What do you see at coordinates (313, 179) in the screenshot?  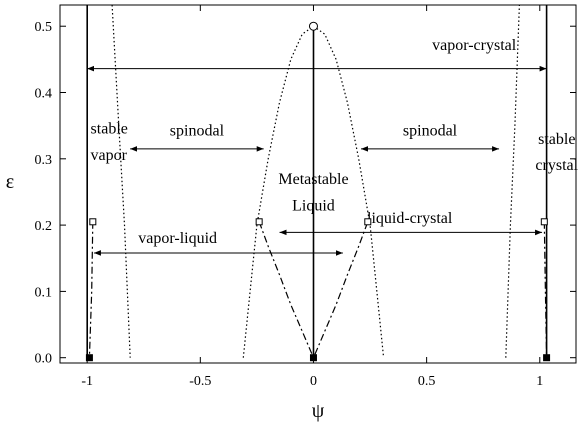 I see `region-annotation: Metastable` at bounding box center [313, 179].